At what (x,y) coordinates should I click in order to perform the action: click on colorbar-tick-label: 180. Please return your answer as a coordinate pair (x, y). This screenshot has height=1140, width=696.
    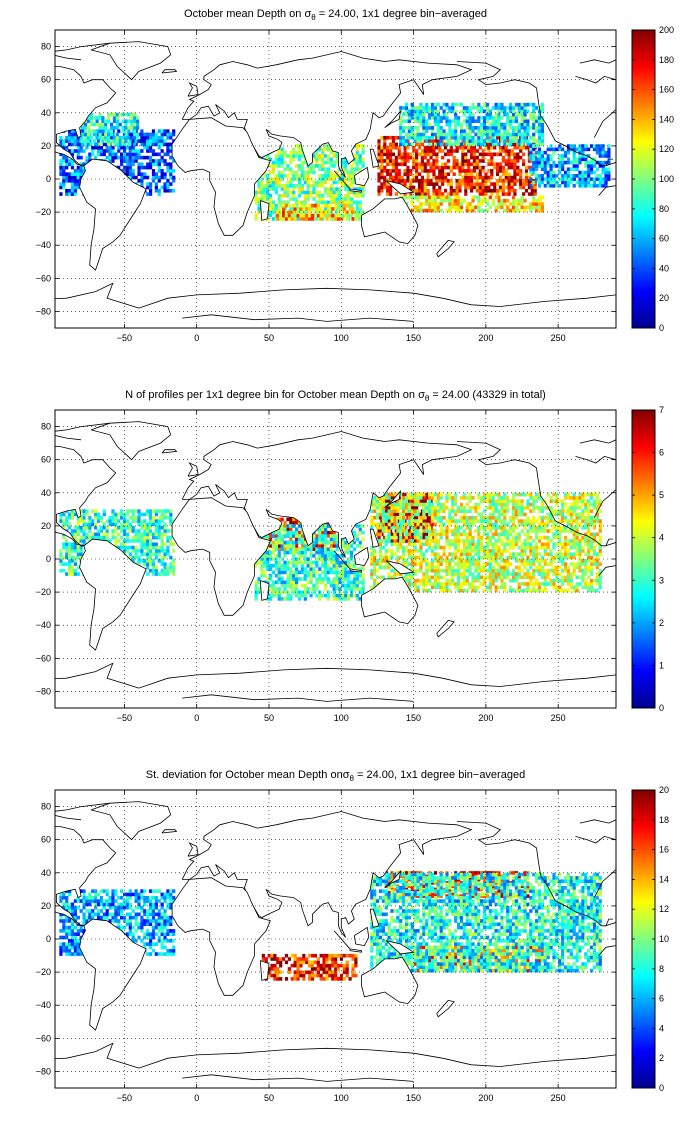
    Looking at the image, I should click on (666, 60).